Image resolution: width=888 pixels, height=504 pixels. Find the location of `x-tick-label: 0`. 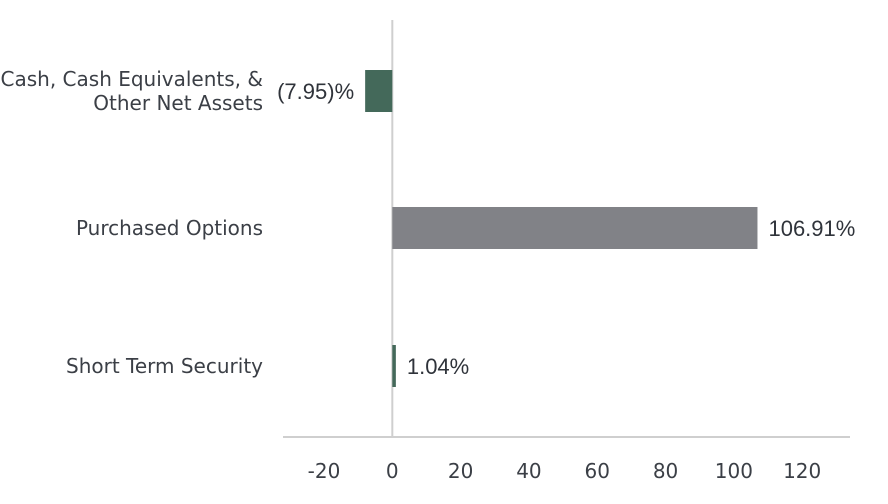

x-tick-label: 0 is located at coordinates (392, 471).